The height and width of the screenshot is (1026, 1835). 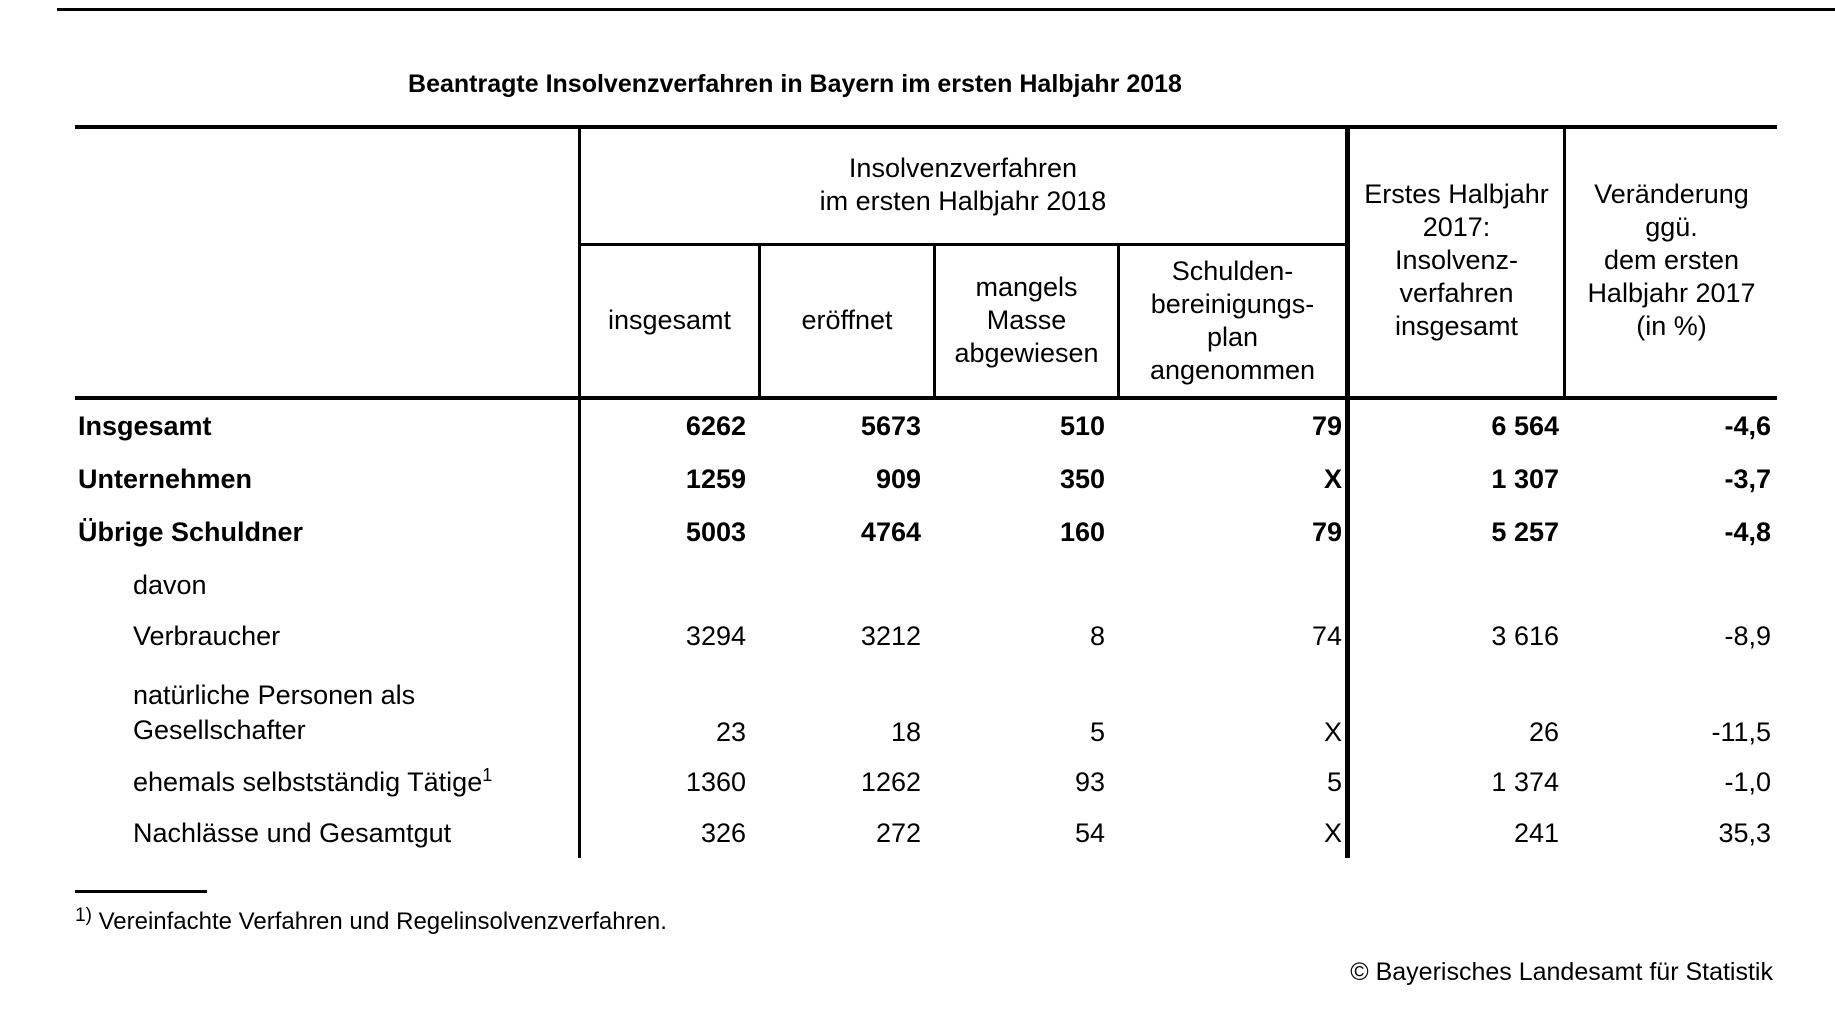 What do you see at coordinates (1082, 426) in the screenshot?
I see `row-value: 510` at bounding box center [1082, 426].